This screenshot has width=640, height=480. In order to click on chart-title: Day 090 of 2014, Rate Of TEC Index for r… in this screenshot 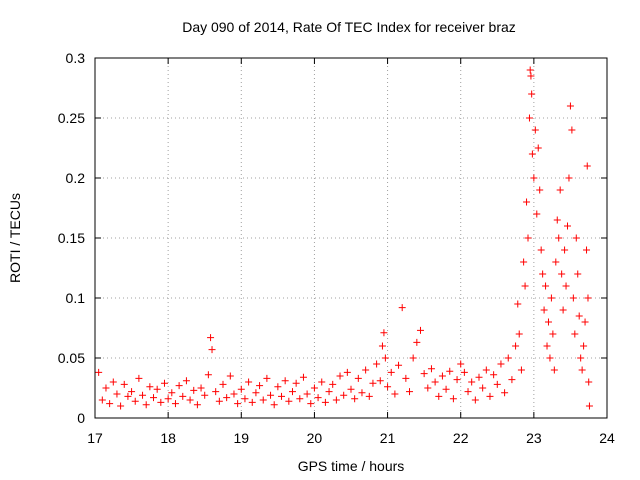, I will do `click(349, 27)`.